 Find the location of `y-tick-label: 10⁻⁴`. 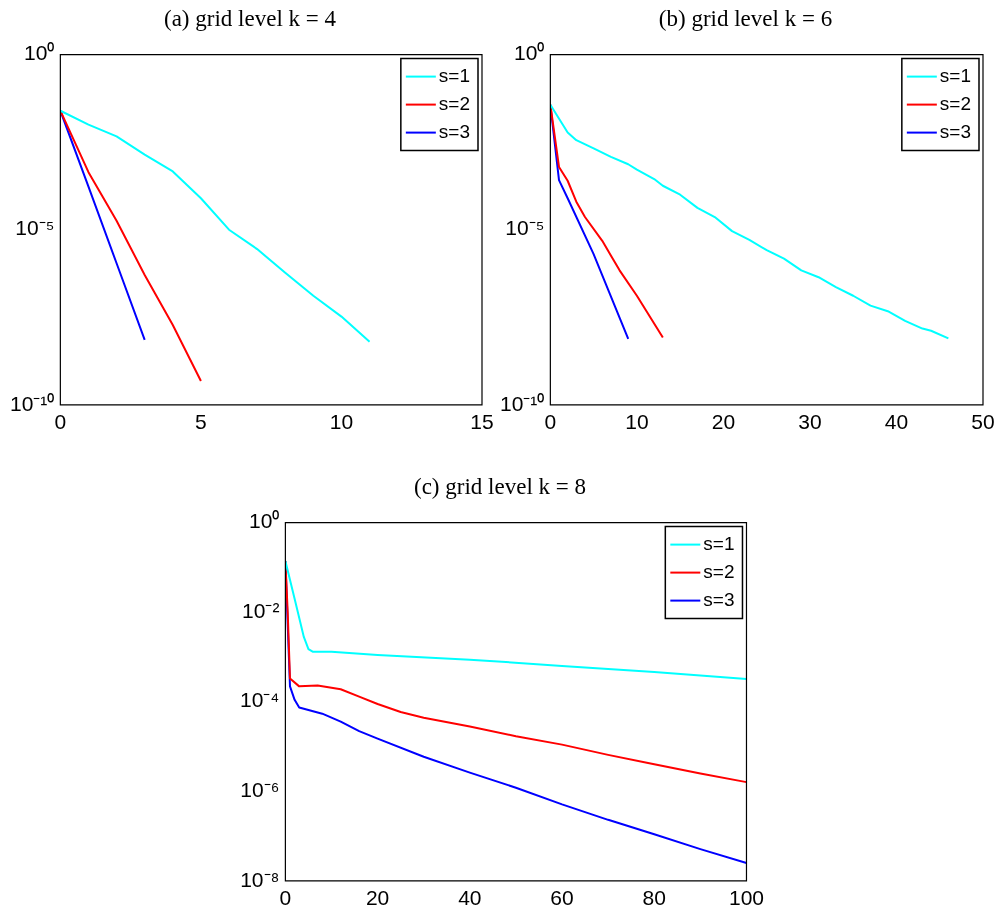

y-tick-label: 10⁻⁴ is located at coordinates (259, 700).